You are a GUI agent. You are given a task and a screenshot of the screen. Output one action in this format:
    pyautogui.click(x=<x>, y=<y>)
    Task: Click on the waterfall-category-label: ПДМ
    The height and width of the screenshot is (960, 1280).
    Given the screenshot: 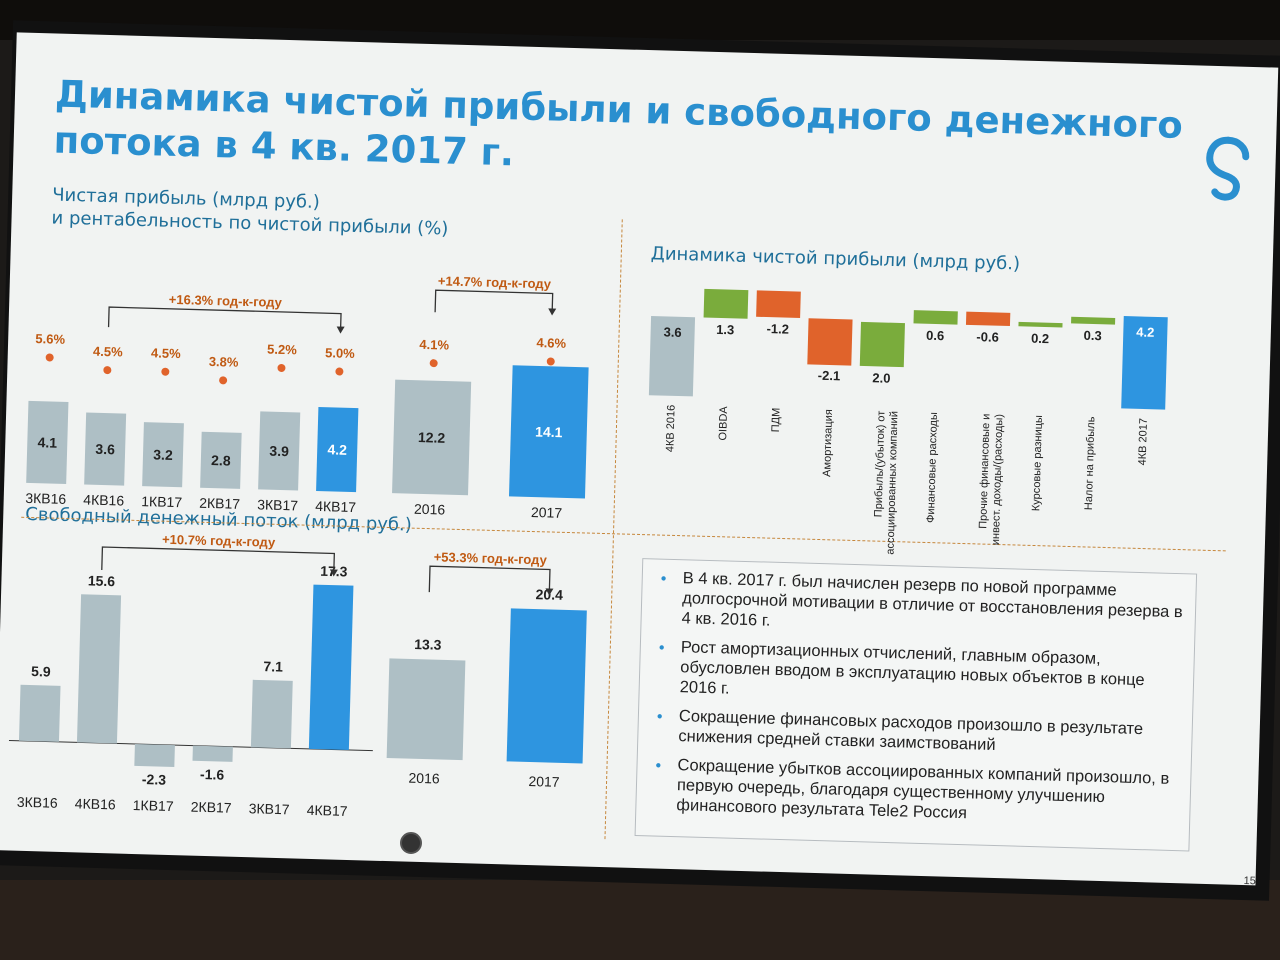 What is the action you would take?
    pyautogui.click(x=776, y=420)
    